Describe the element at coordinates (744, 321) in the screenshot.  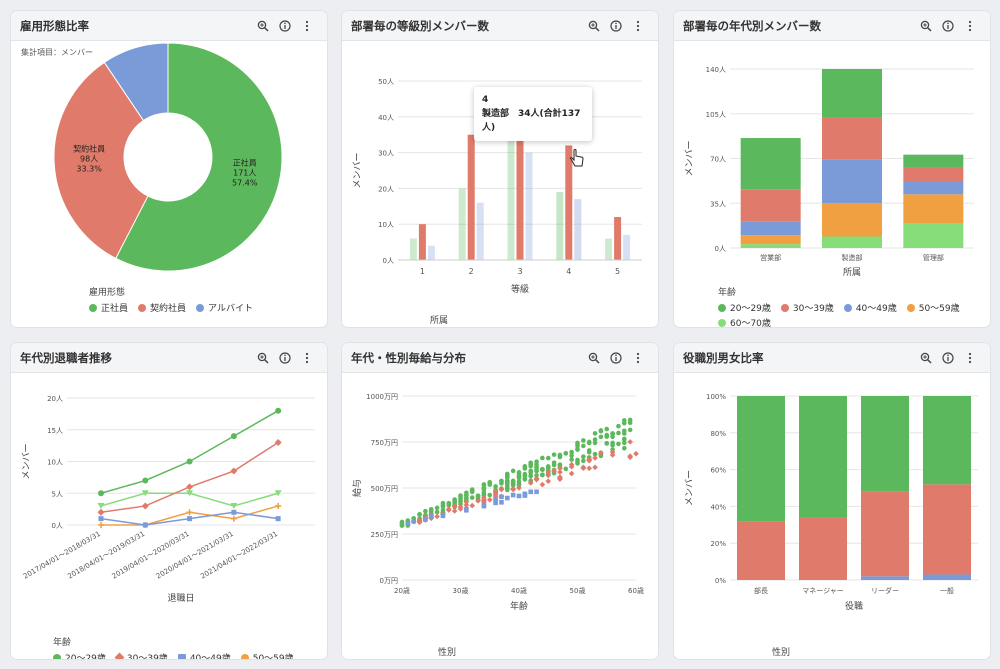
I see `legend-item: 60〜70歳` at that location.